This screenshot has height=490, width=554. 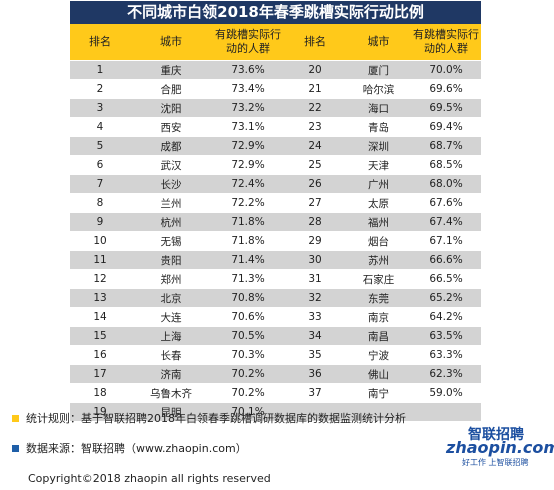 What do you see at coordinates (315, 317) in the screenshot?
I see `rank-cell: 33` at bounding box center [315, 317].